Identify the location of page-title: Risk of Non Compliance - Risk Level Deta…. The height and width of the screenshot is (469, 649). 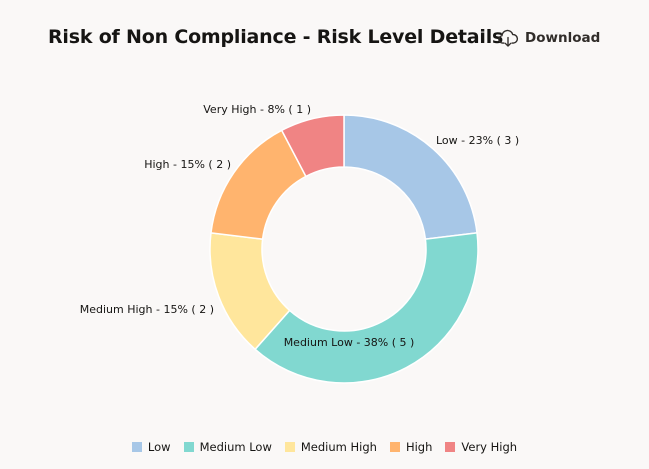
(276, 37).